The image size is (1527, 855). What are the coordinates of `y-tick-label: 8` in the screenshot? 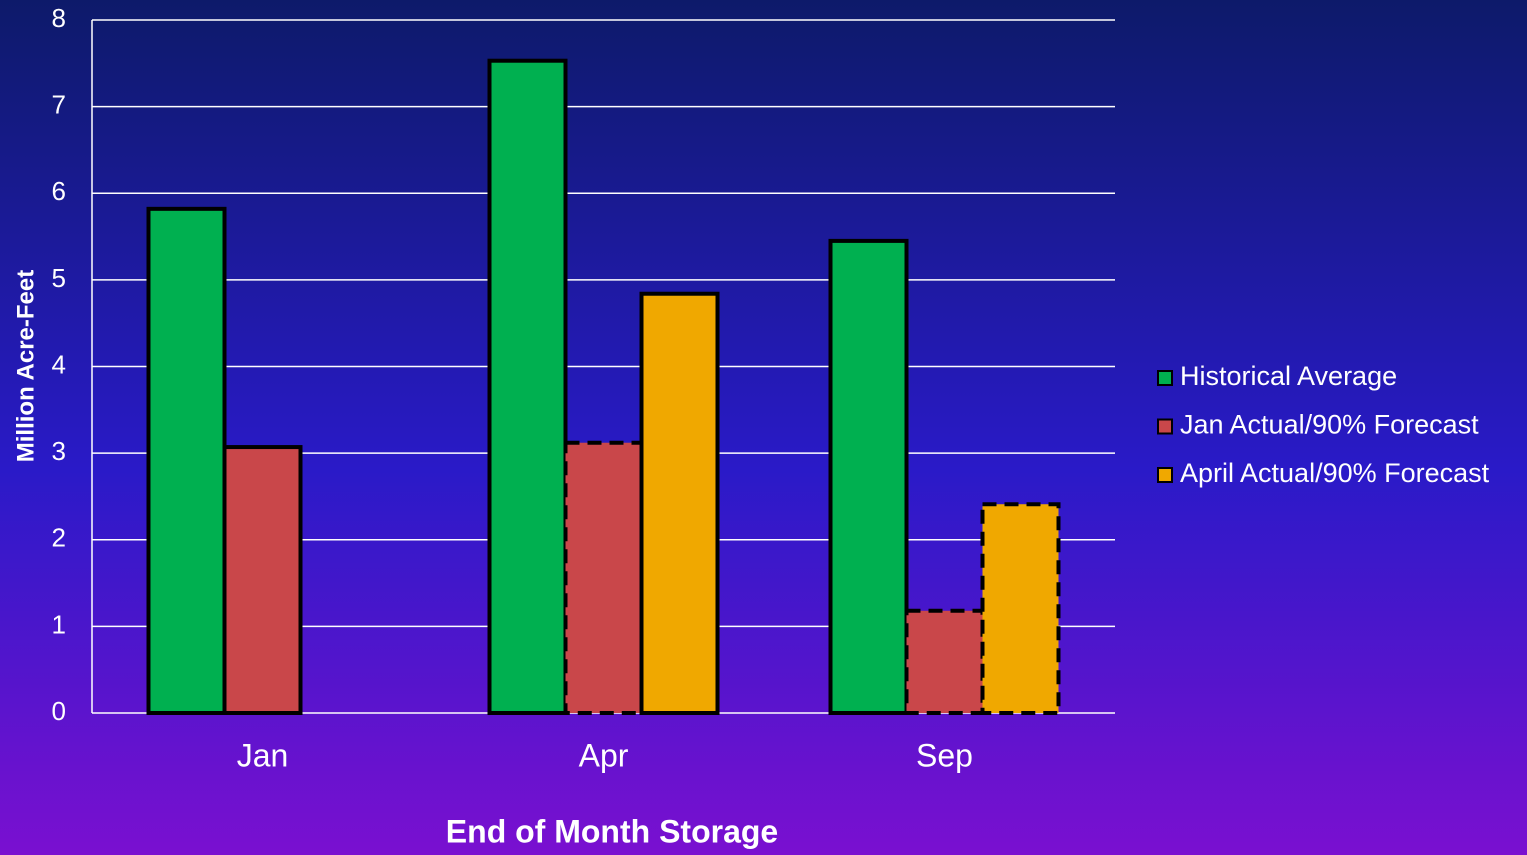 It's located at (59, 18).